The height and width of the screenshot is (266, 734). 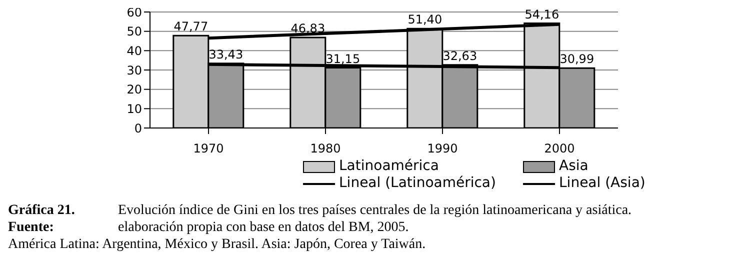 What do you see at coordinates (134, 89) in the screenshot?
I see `y-tick-label: 20` at bounding box center [134, 89].